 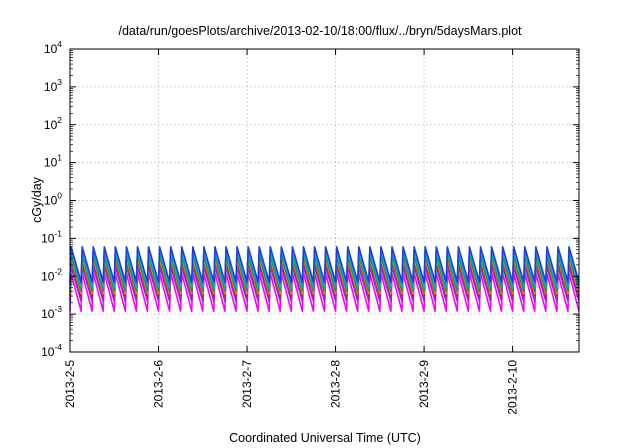 What do you see at coordinates (37, 199) in the screenshot?
I see `y-axis-label: cGy/day` at bounding box center [37, 199].